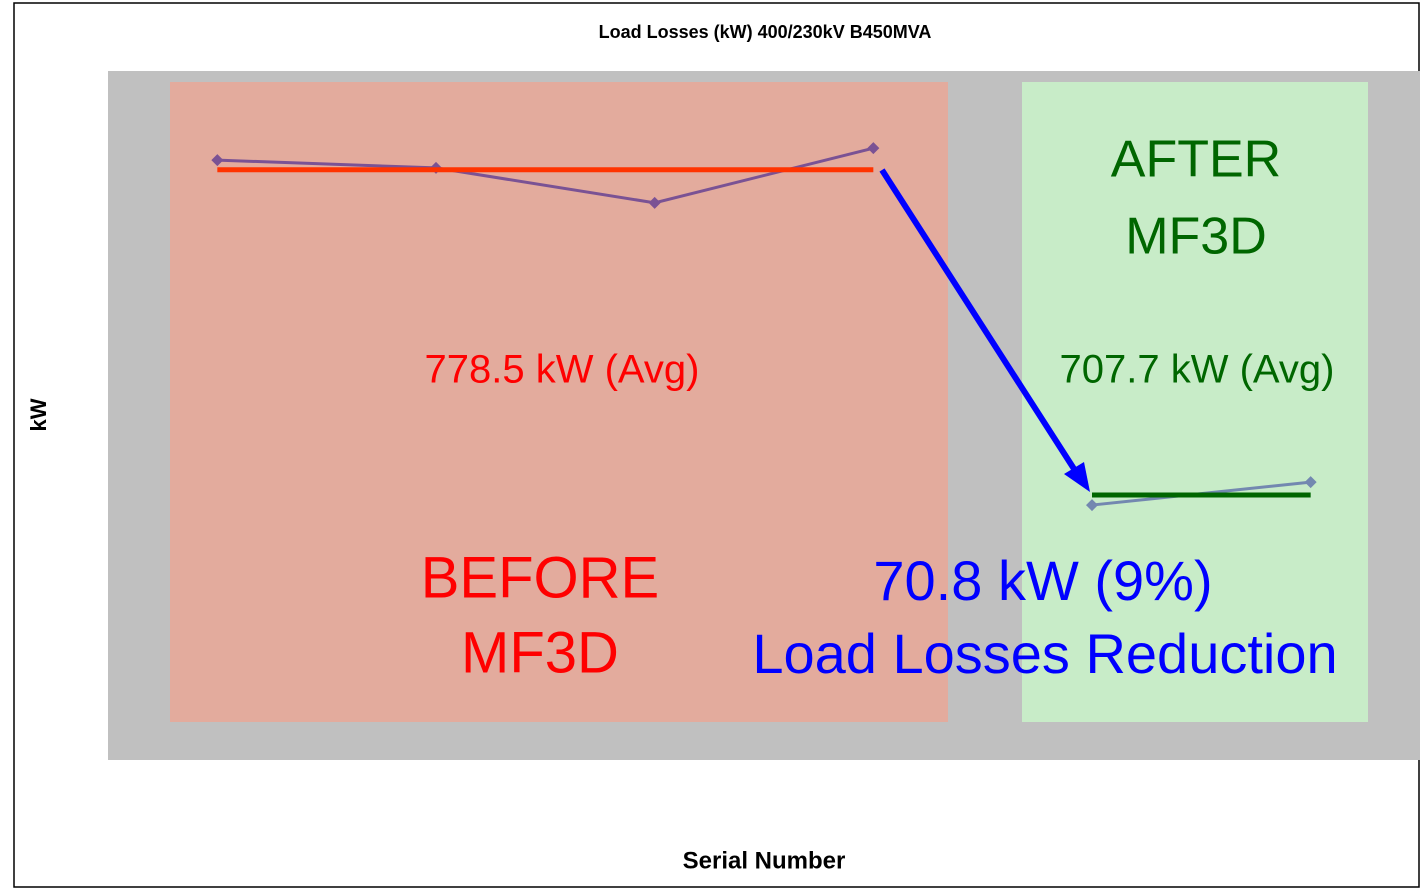 Image resolution: width=1420 pixels, height=888 pixels. What do you see at coordinates (765, 32) in the screenshot?
I see `chart-title: Load Losses (kW) 400/230kV B450MVA` at bounding box center [765, 32].